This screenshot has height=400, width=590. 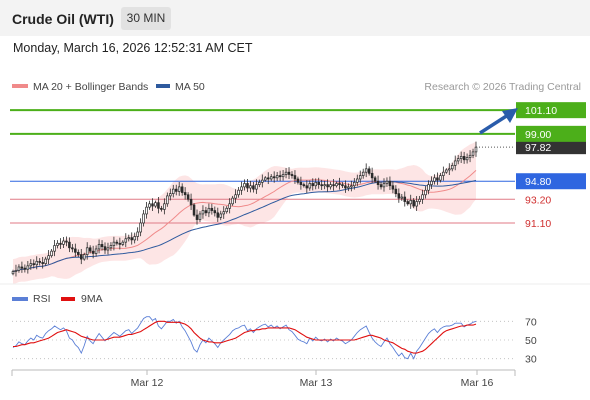 I want to click on legend-swatch-ma50, so click(x=163, y=86).